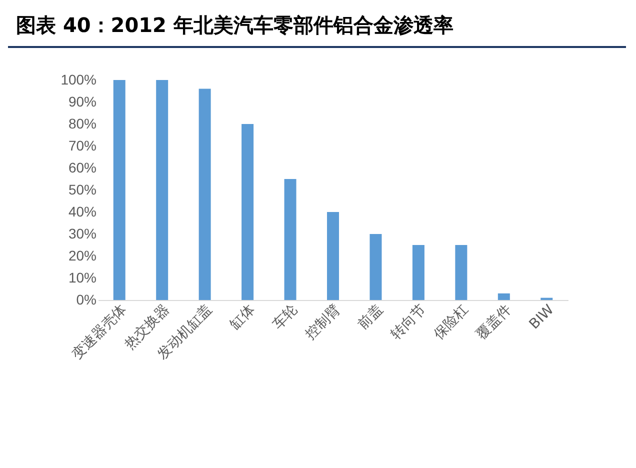  Describe the element at coordinates (82, 124) in the screenshot. I see `y-tick-label: 80%` at that location.